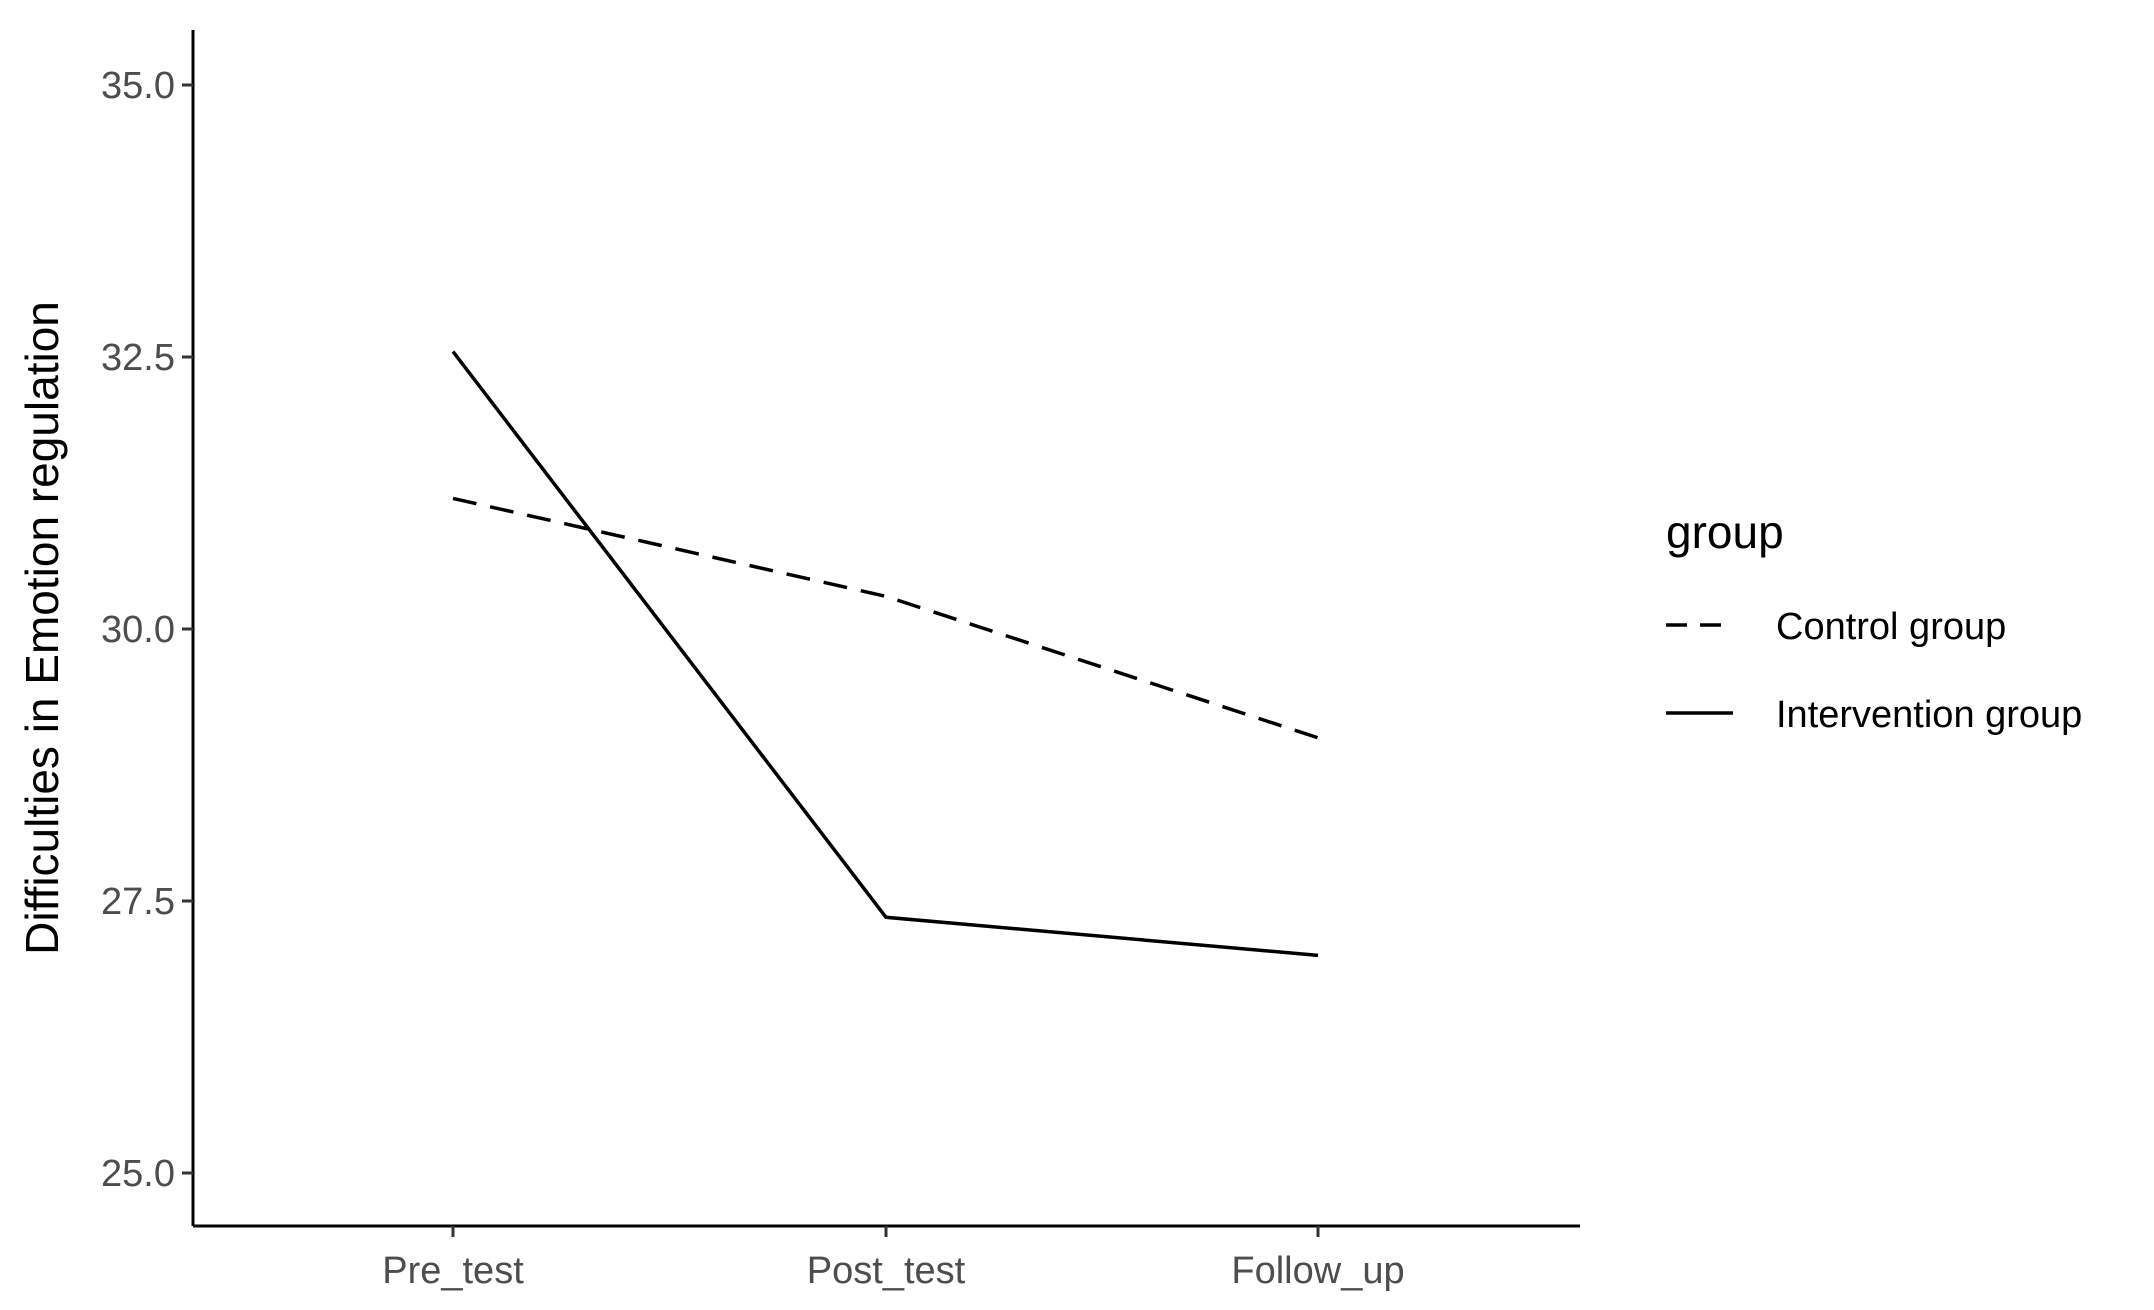 The height and width of the screenshot is (1310, 2154). Describe the element at coordinates (1891, 627) in the screenshot. I see `legend-label: Control group` at that location.